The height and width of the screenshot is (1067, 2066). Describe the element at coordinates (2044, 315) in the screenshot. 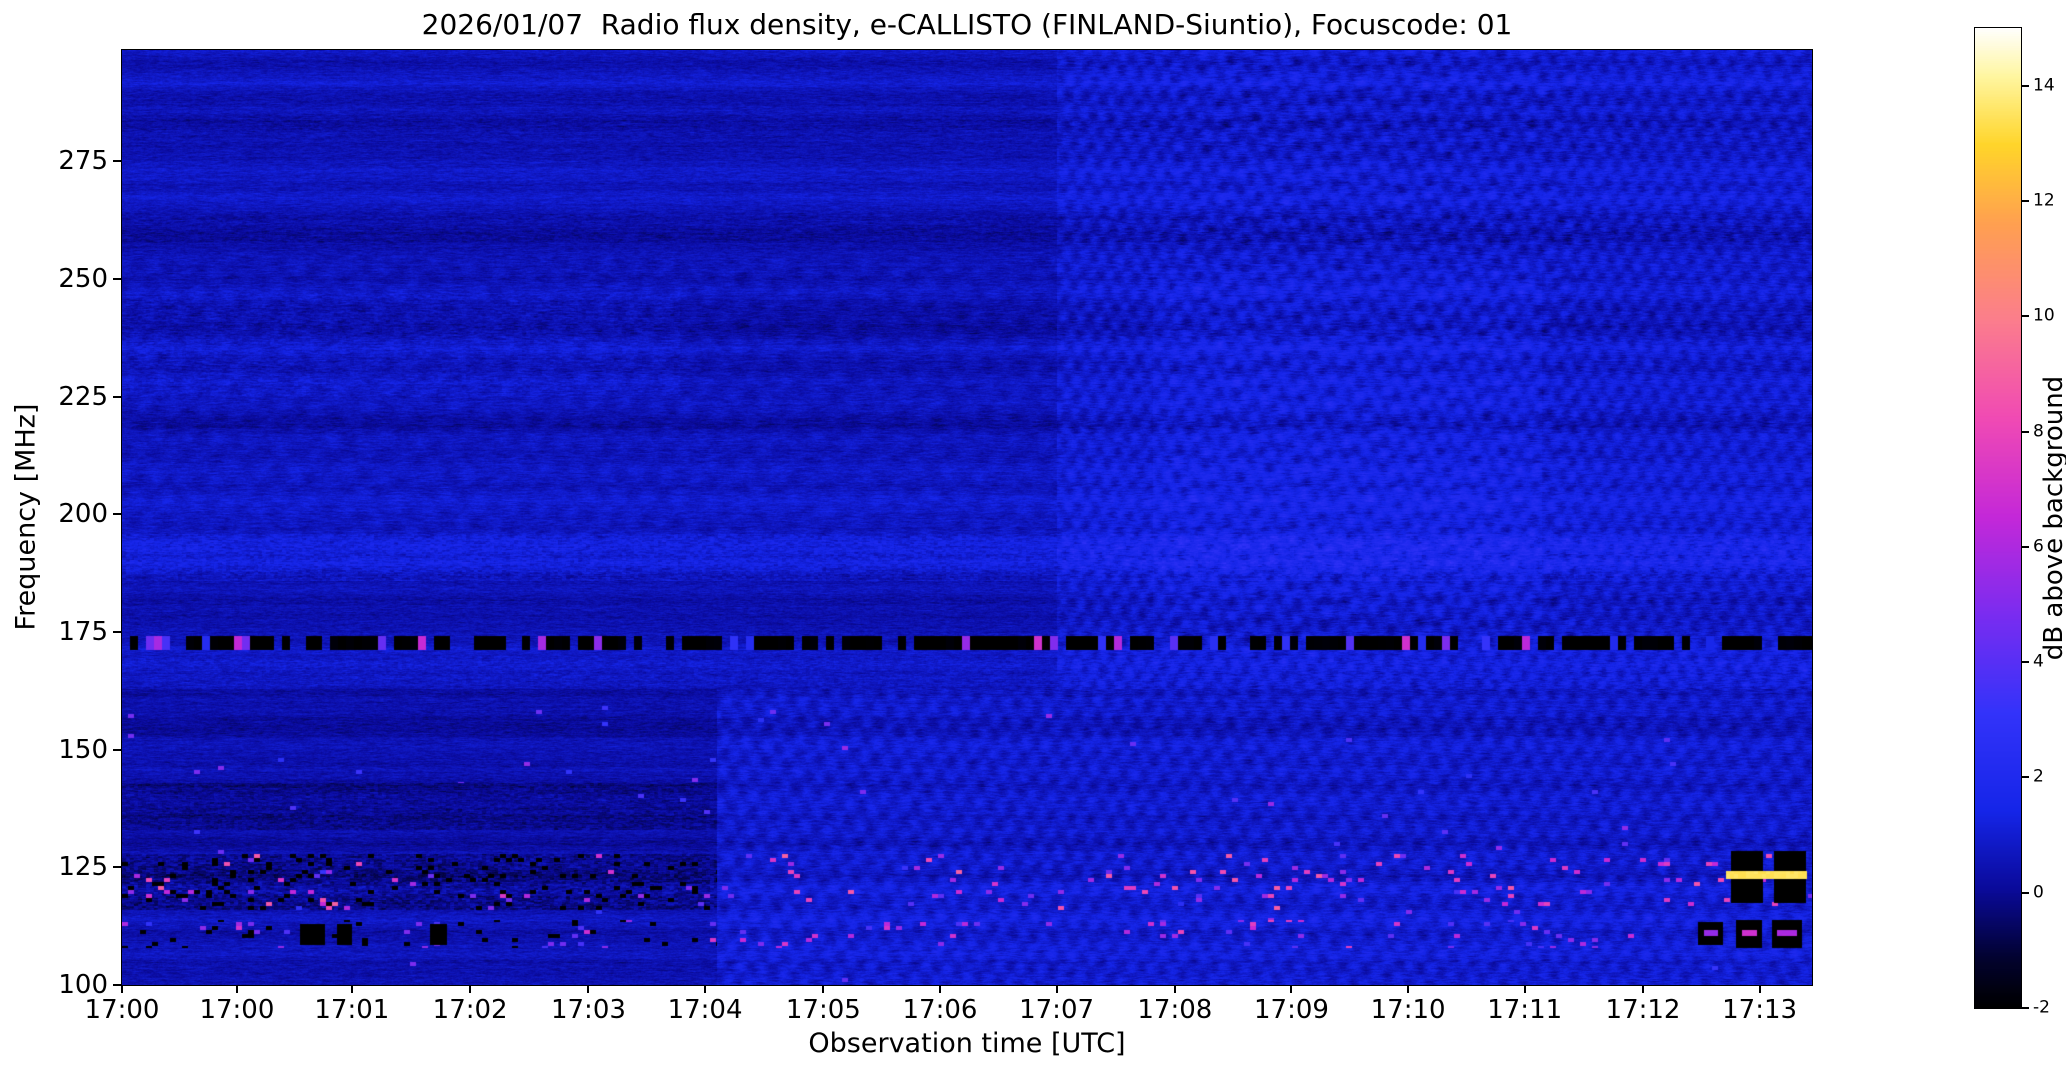

I see `colorbar-tick-label: 10` at that location.